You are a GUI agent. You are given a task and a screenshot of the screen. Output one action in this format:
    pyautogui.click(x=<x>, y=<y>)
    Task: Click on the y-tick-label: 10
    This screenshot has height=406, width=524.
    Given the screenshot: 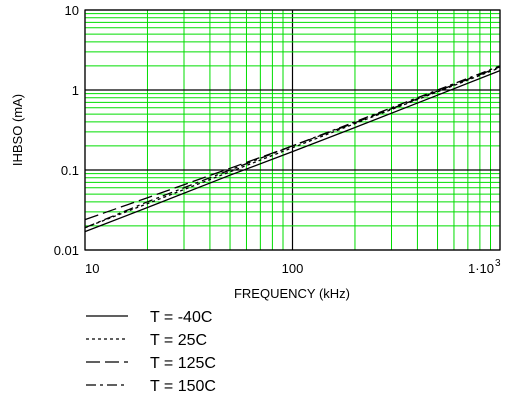 What is the action you would take?
    pyautogui.click(x=72, y=10)
    